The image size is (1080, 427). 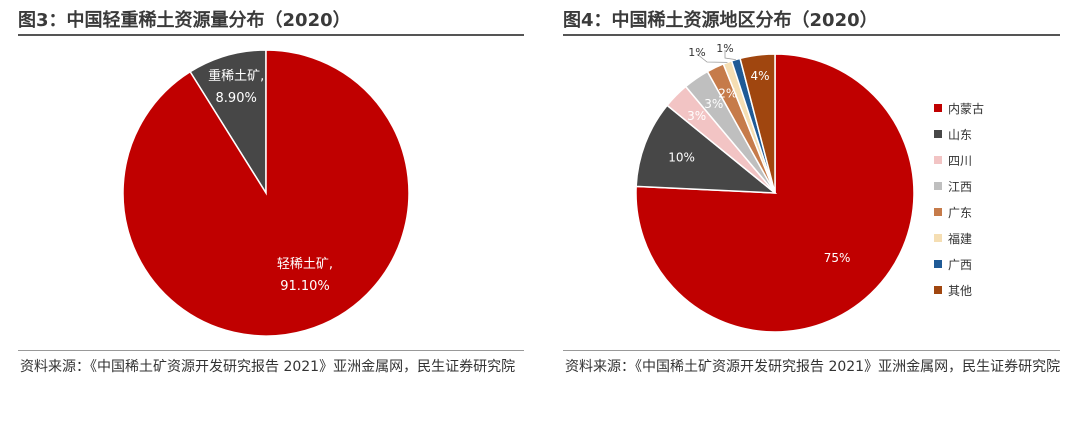 What do you see at coordinates (271, 350) in the screenshot?
I see `figure-3-bottom-rule` at bounding box center [271, 350].